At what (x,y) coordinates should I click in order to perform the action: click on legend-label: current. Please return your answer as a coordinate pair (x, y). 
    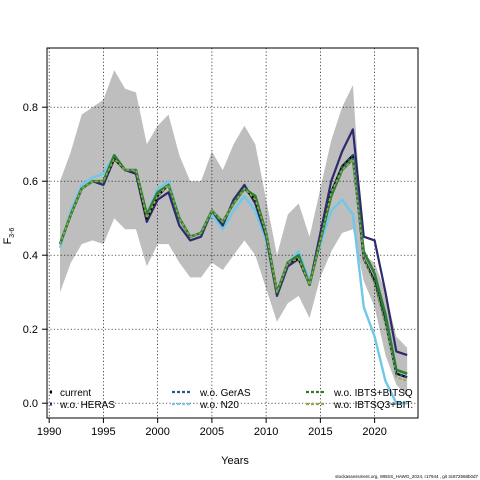
    Looking at the image, I should click on (75, 393).